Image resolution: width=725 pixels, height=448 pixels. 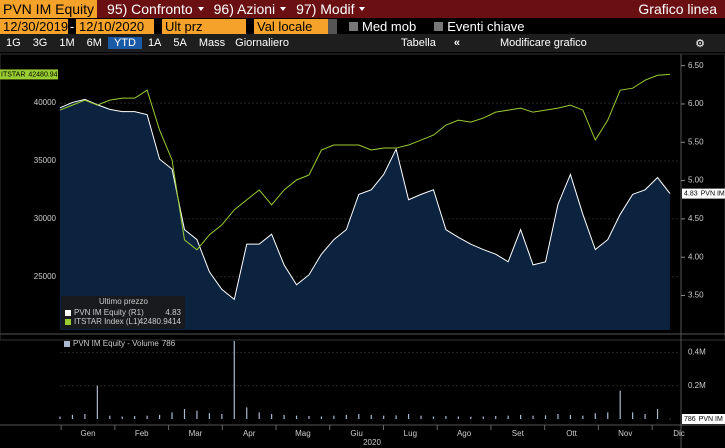 I want to click on y-tick-label: 35000, so click(x=45, y=160).